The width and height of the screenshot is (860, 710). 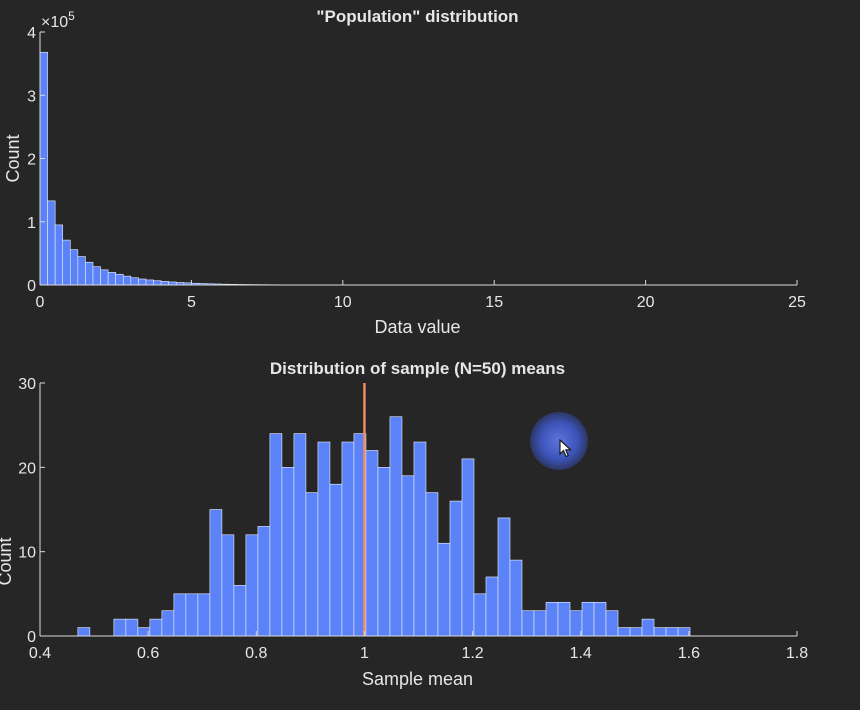 What do you see at coordinates (256, 653) in the screenshot?
I see `x-tick-label: 0.8` at bounding box center [256, 653].